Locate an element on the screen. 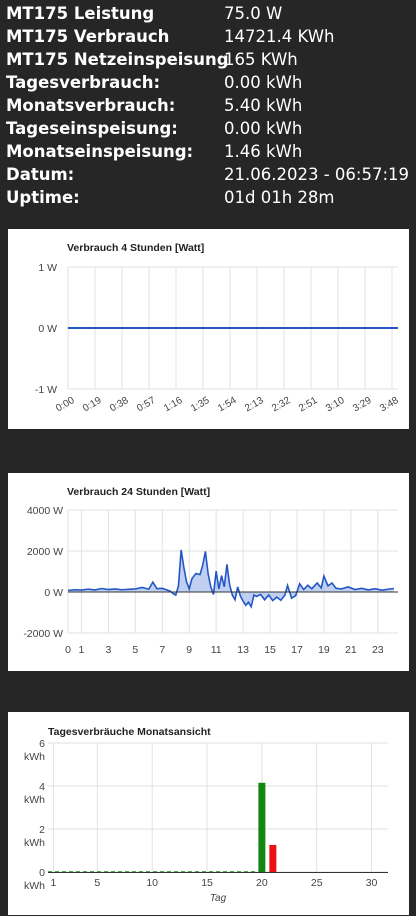  stat-label: MT175 Leistung is located at coordinates (80, 13).